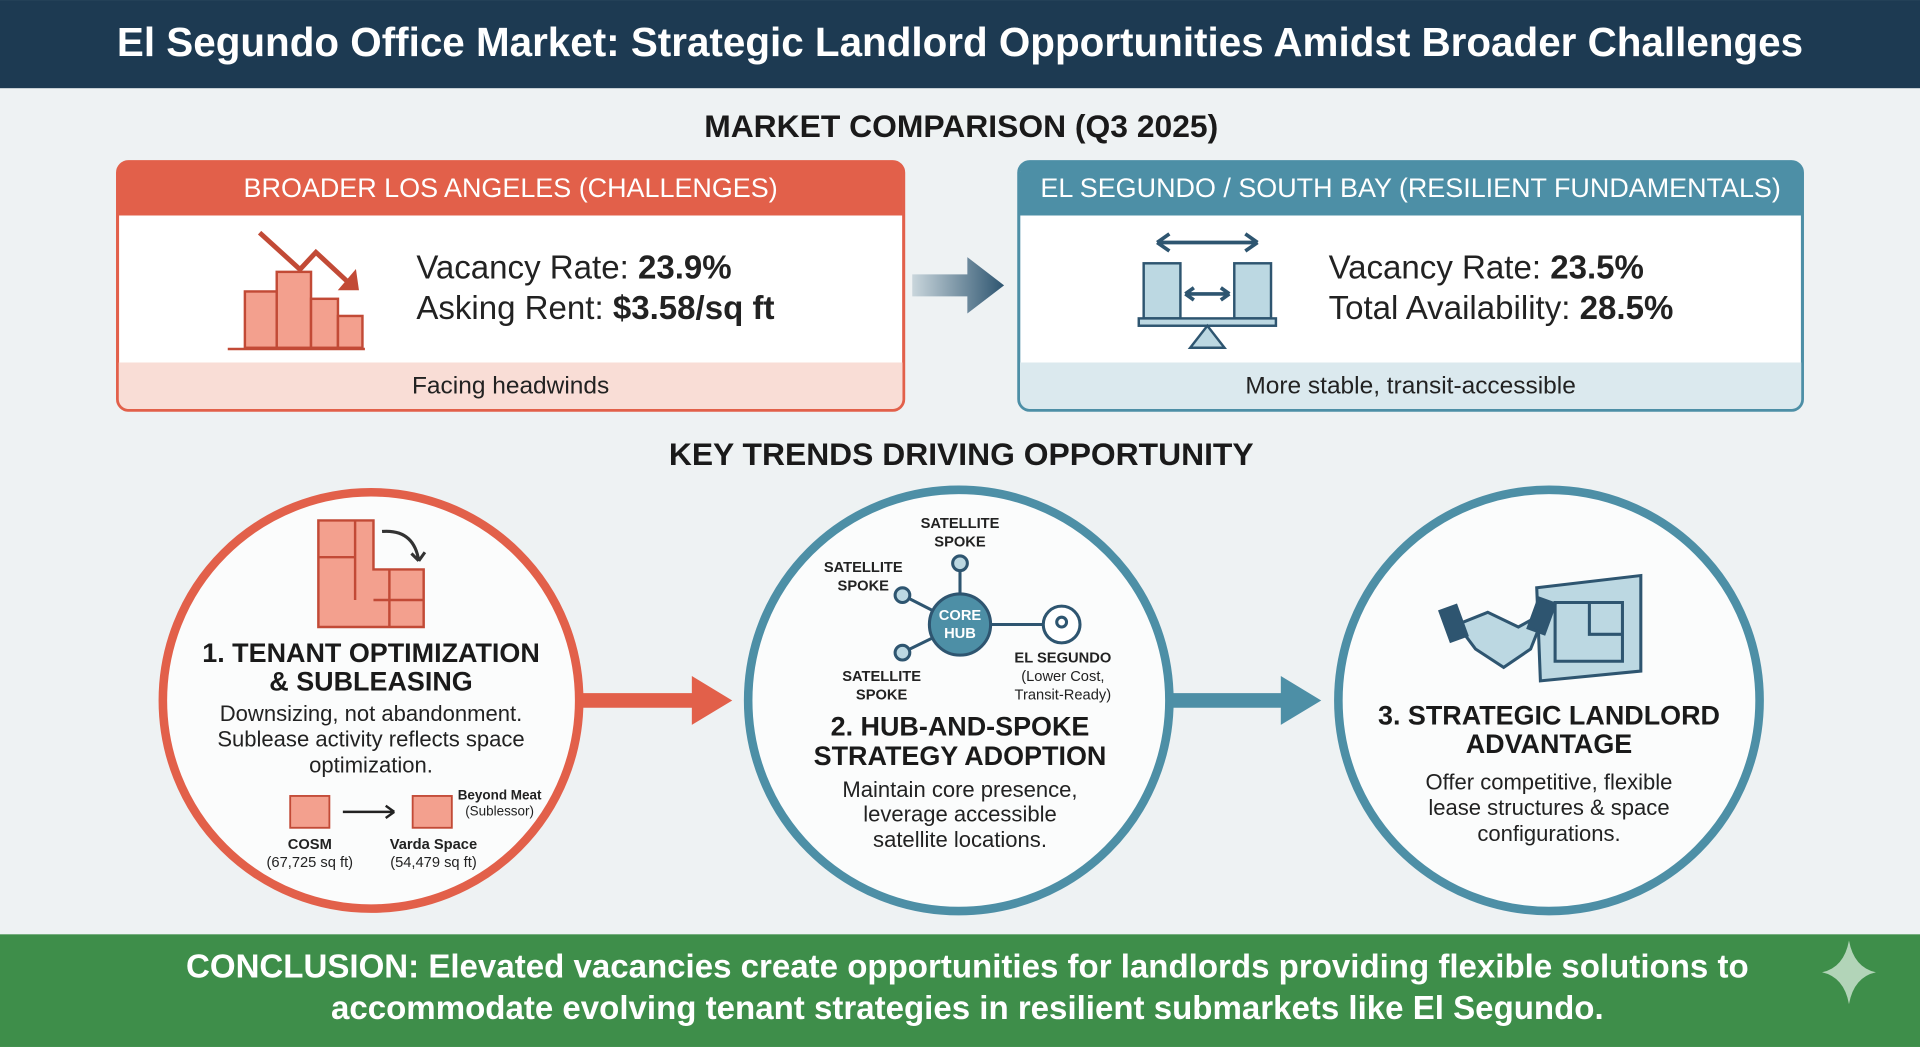  What do you see at coordinates (499, 810) in the screenshot?
I see `sublessor-note: (Sublessor)` at bounding box center [499, 810].